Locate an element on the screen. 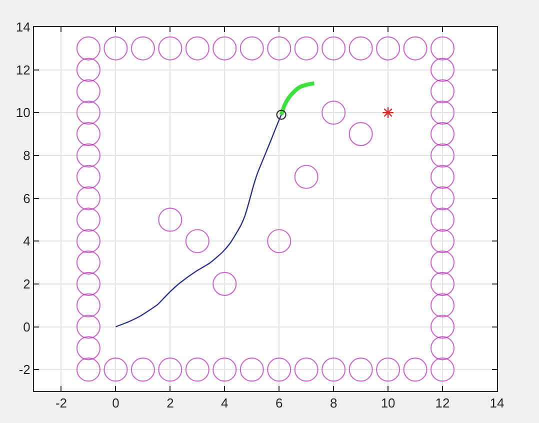 The width and height of the screenshot is (539, 423). y-tick-label: 8 is located at coordinates (26, 156).